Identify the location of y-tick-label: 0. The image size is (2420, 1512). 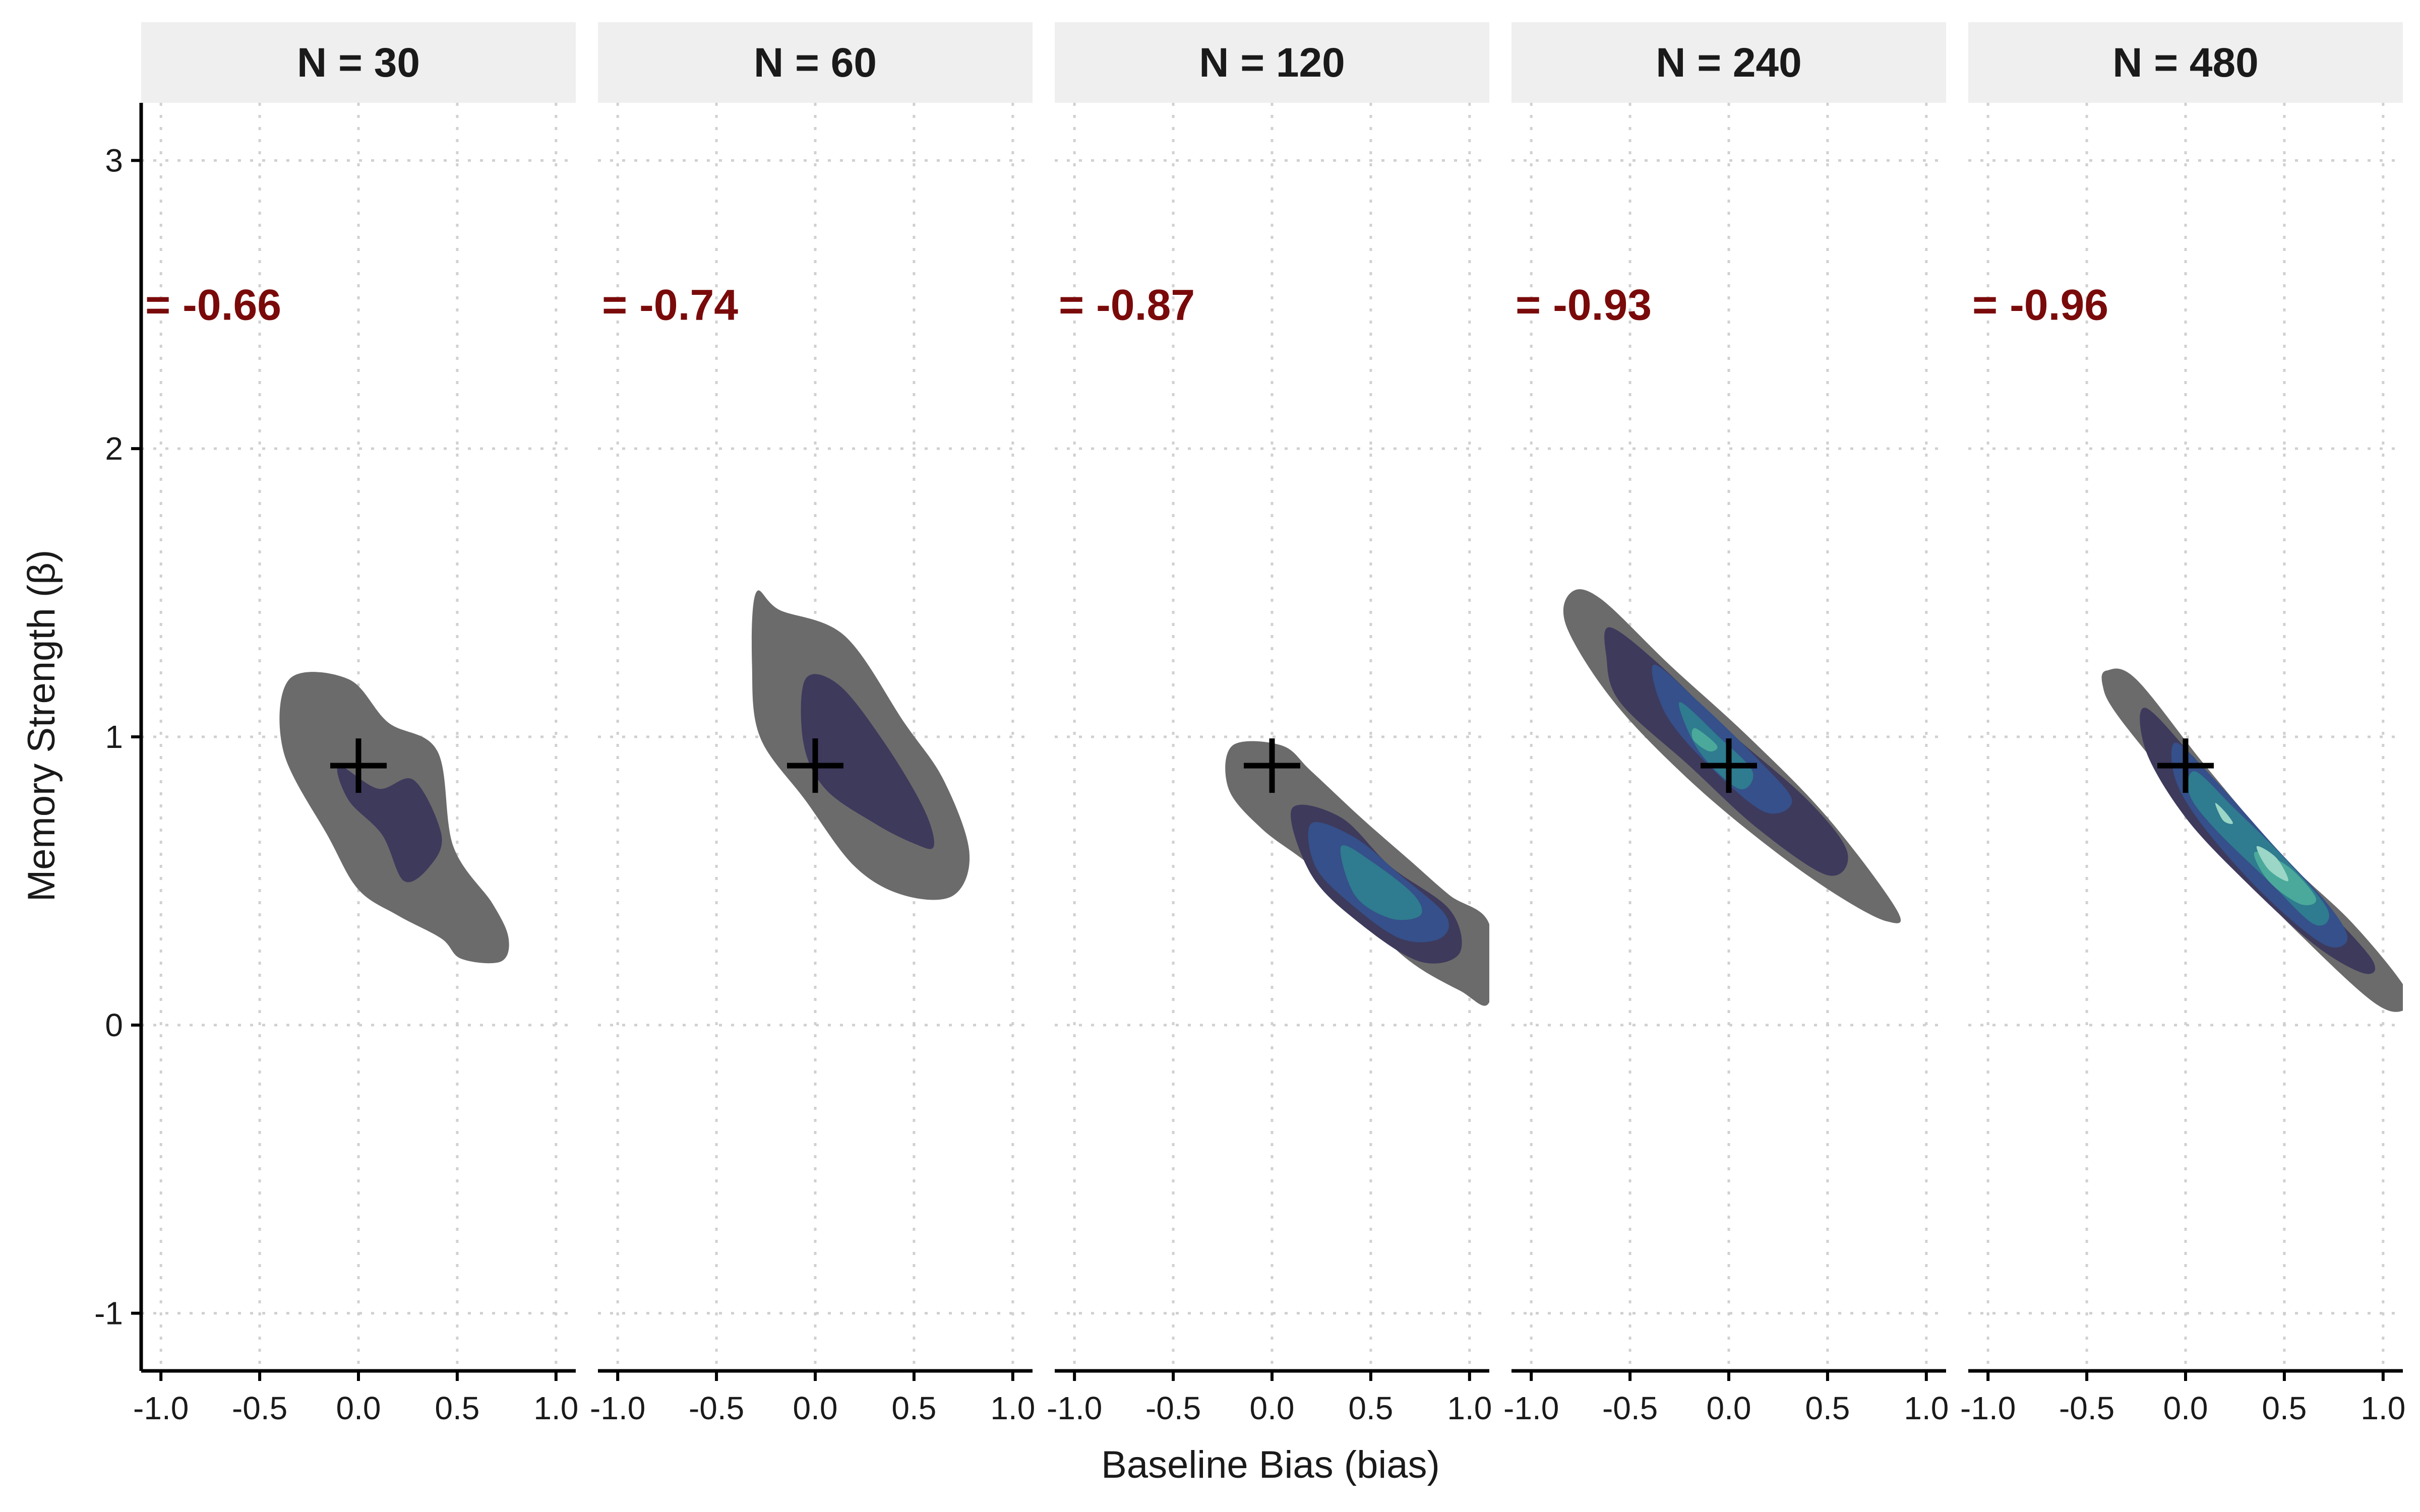
(114, 1025).